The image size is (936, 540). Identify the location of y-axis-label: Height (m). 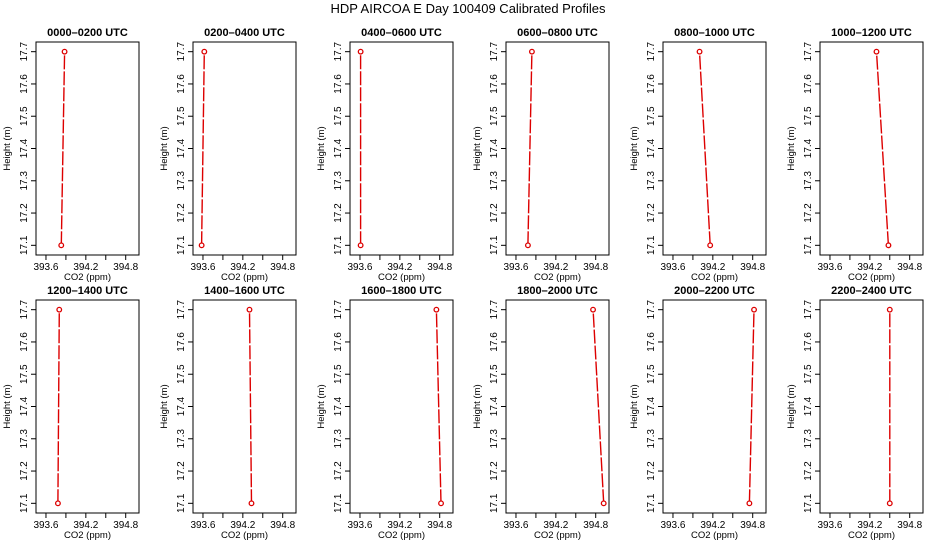
(477, 406).